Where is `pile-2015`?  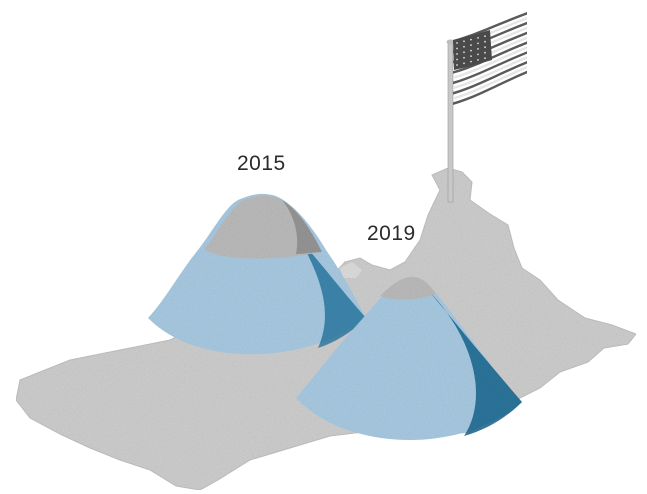 pile-2015 is located at coordinates (257, 274).